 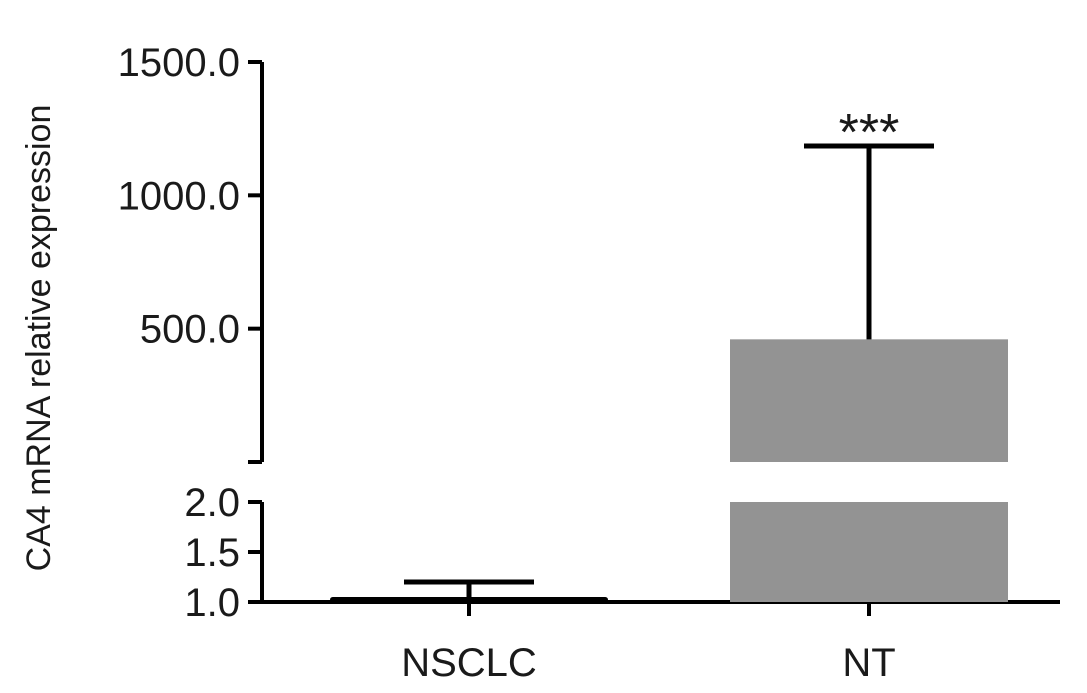 I want to click on x-tick-label-nsclc: NSCLC, so click(x=469, y=663).